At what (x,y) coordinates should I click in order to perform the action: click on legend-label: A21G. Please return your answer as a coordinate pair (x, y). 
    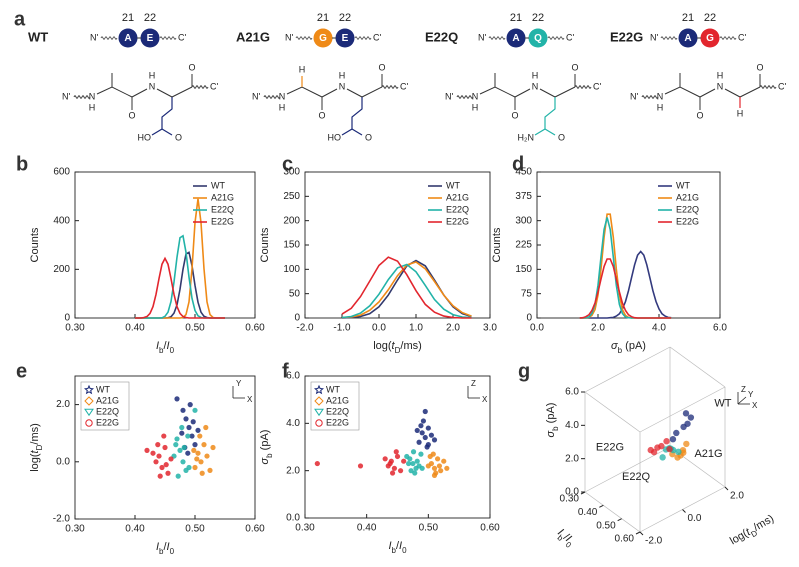
    Looking at the image, I should click on (687, 197).